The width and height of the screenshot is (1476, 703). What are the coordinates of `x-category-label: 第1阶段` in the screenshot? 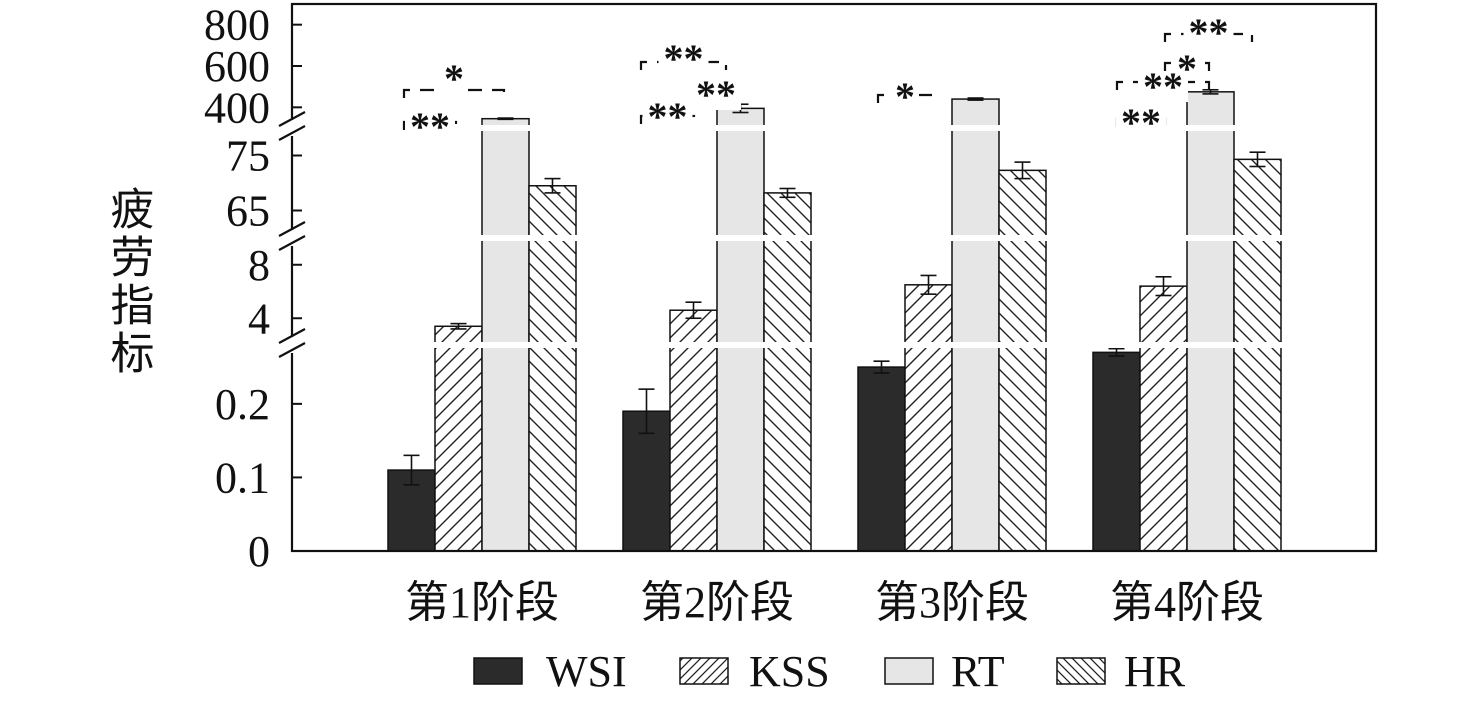 It's located at (482, 602).